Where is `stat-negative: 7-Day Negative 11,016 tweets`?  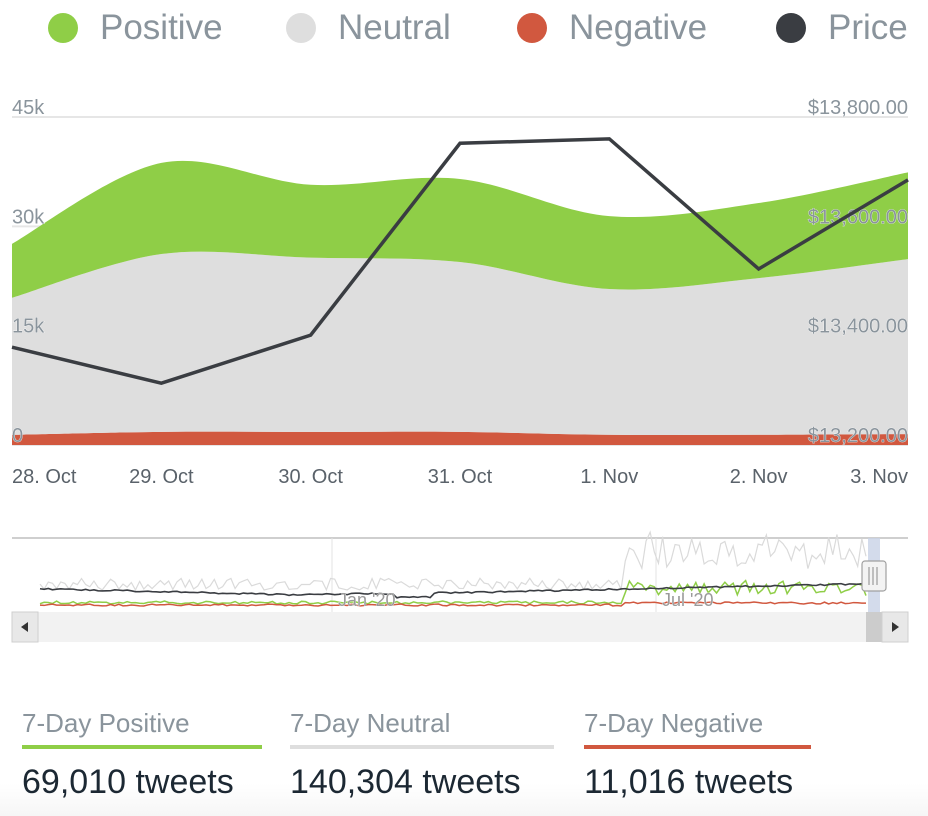 stat-negative: 7-Day Negative 11,016 tweets is located at coordinates (697, 755).